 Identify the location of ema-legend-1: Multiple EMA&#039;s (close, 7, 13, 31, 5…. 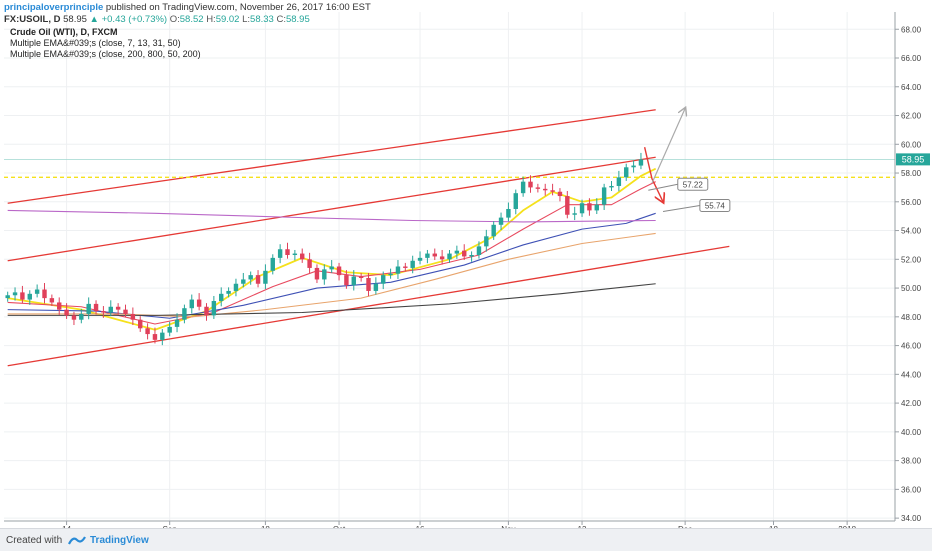
(95, 43).